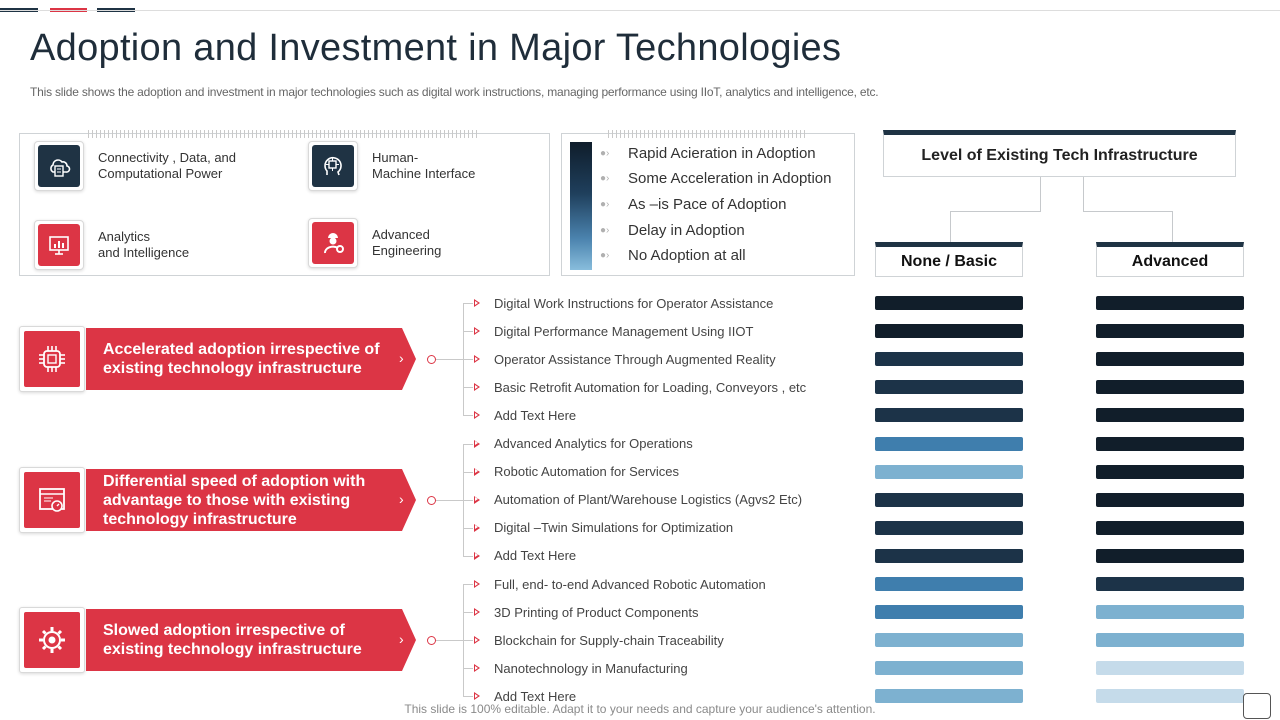 This screenshot has height=720, width=1280. What do you see at coordinates (1257, 706) in the screenshot?
I see `corner-frame` at bounding box center [1257, 706].